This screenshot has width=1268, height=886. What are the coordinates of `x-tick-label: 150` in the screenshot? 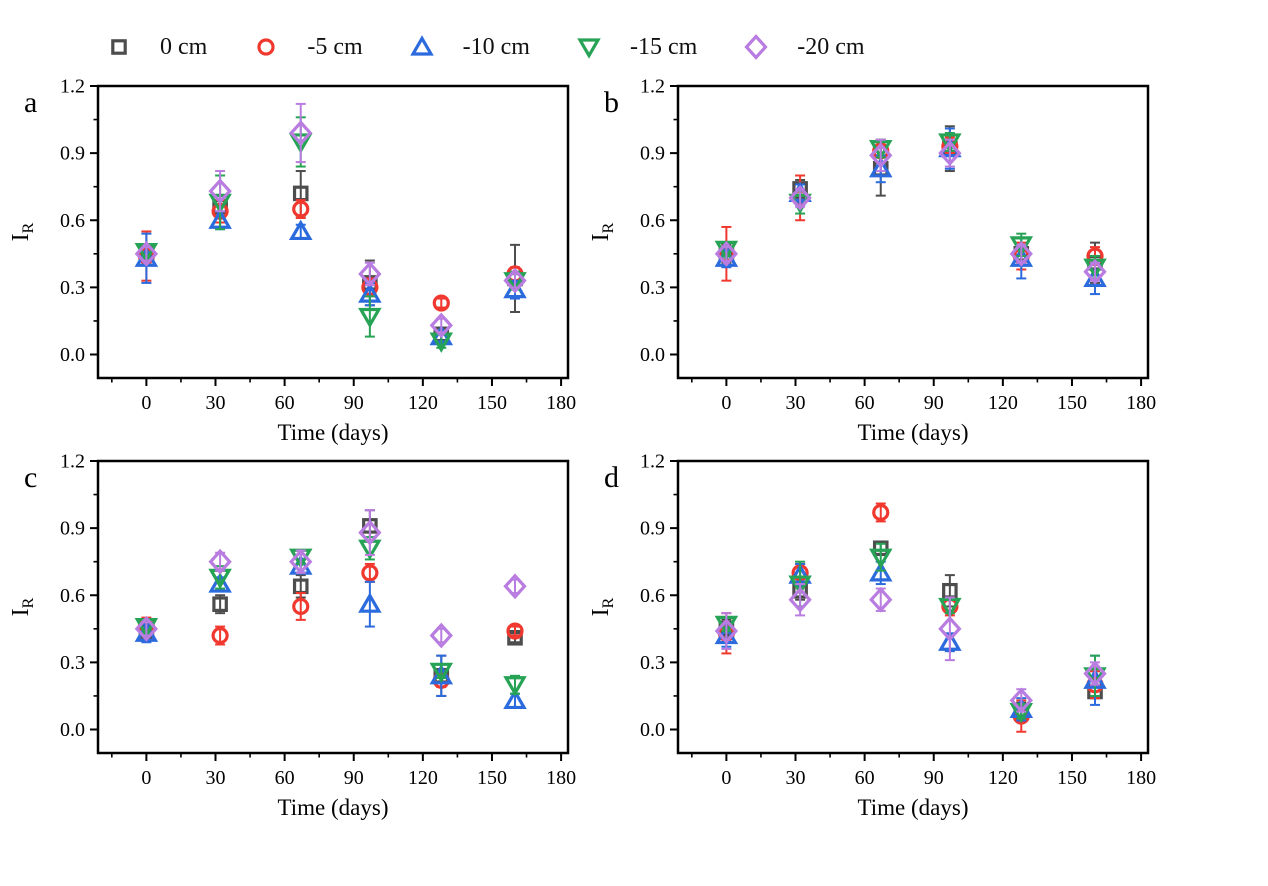 It's located at (1072, 778).